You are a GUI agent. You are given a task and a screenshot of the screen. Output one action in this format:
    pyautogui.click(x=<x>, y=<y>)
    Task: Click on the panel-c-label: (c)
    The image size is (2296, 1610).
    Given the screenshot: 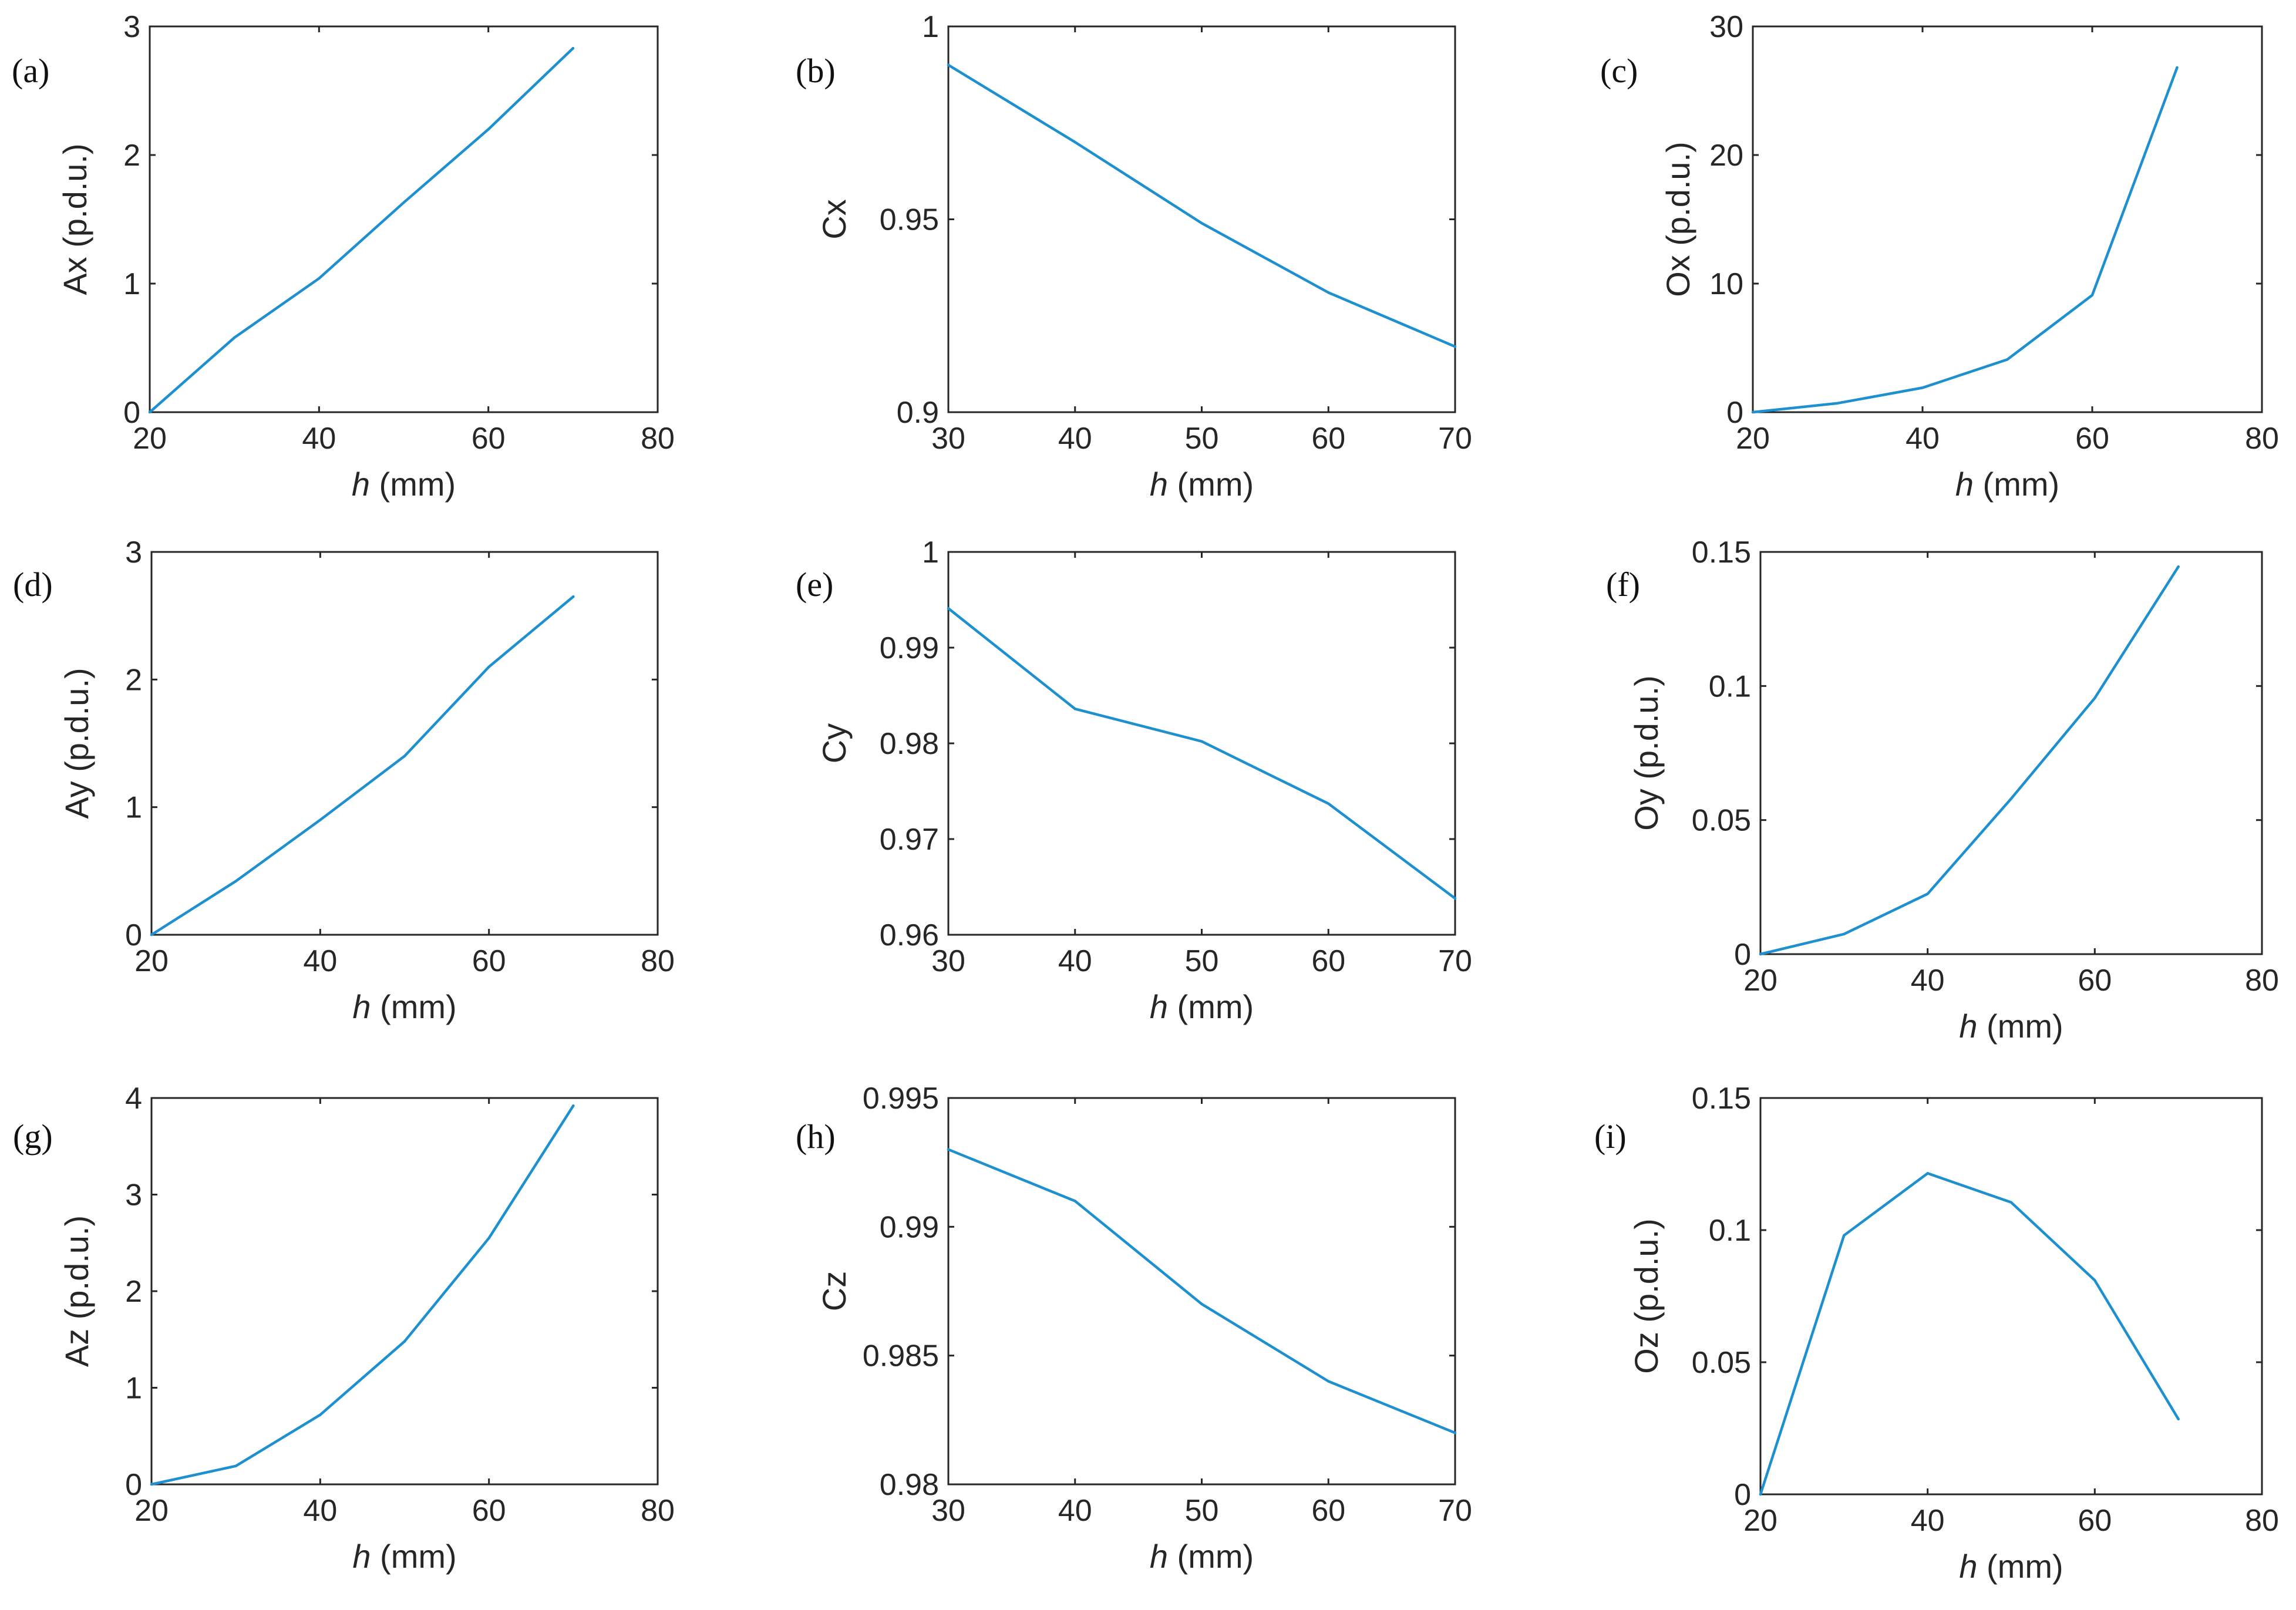 What is the action you would take?
    pyautogui.click(x=1619, y=71)
    